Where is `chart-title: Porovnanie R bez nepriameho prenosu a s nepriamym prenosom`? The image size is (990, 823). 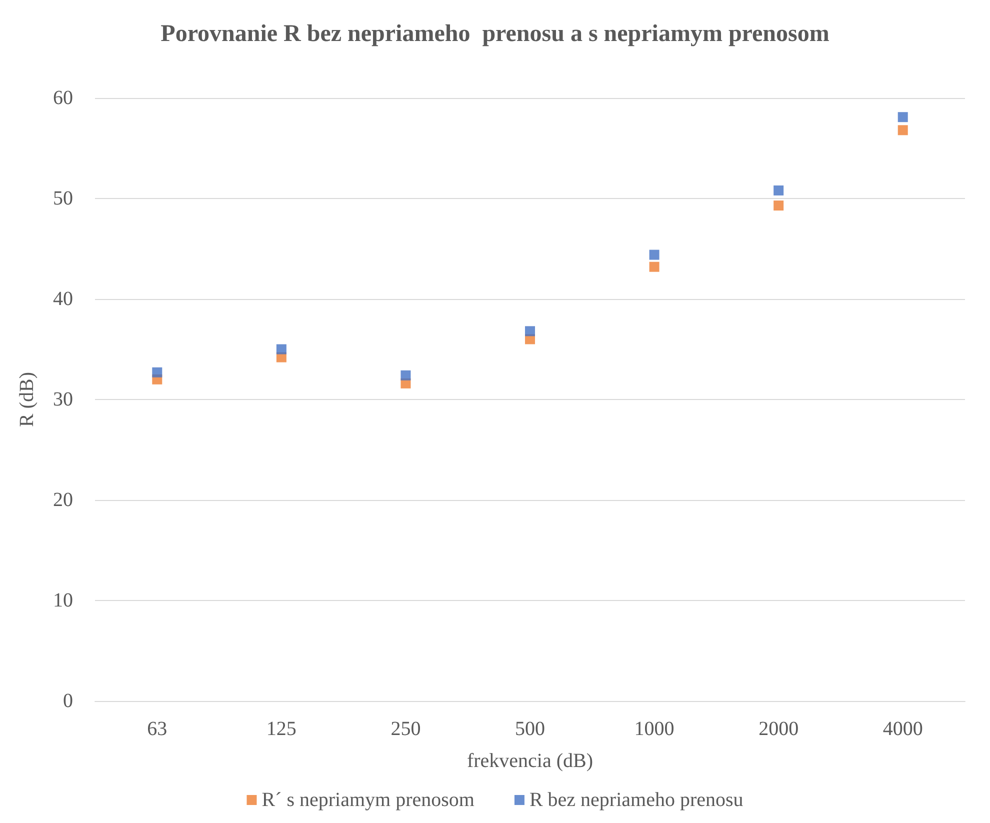
chart-title: Porovnanie R bez nepriameho prenosu a s nepriamym prenosom is located at coordinates (495, 34).